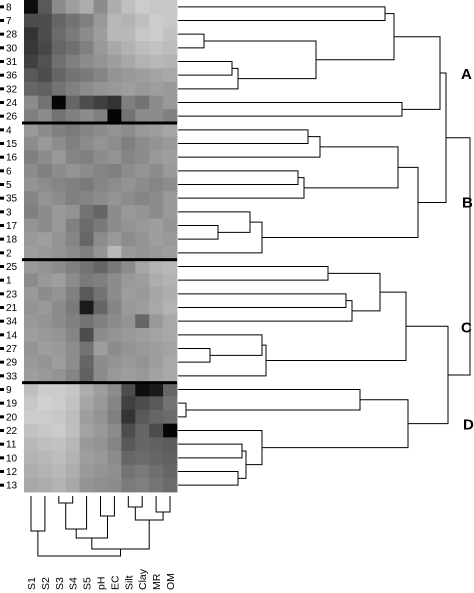  What do you see at coordinates (60, 583) in the screenshot?
I see `column-label: S3` at bounding box center [60, 583].